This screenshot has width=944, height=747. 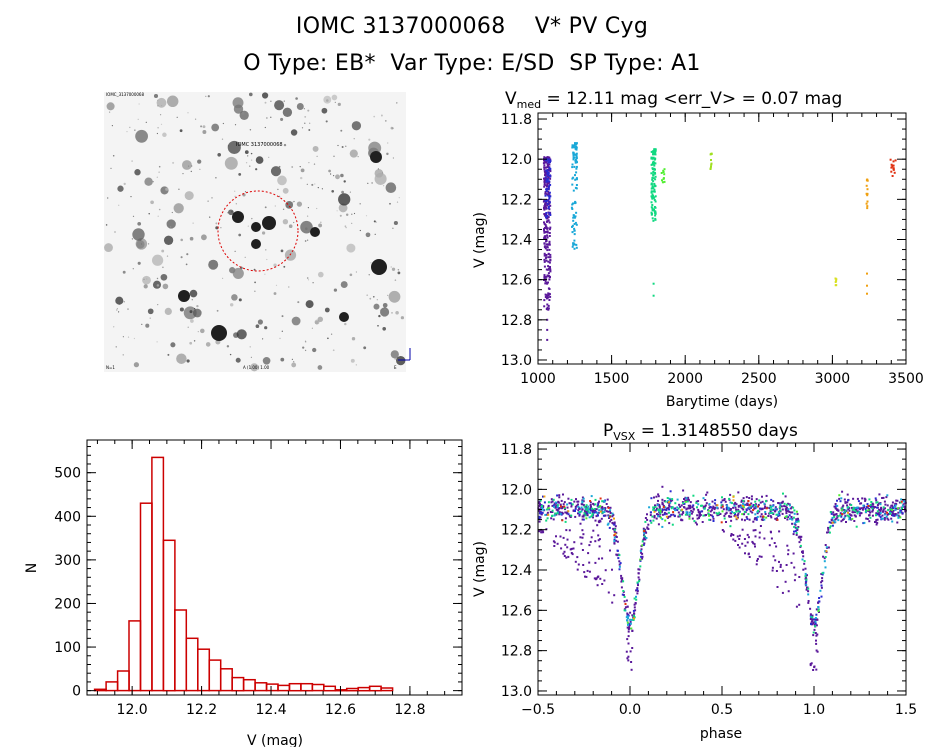 What do you see at coordinates (255, 232) in the screenshot?
I see `finder-image-stars` at bounding box center [255, 232].